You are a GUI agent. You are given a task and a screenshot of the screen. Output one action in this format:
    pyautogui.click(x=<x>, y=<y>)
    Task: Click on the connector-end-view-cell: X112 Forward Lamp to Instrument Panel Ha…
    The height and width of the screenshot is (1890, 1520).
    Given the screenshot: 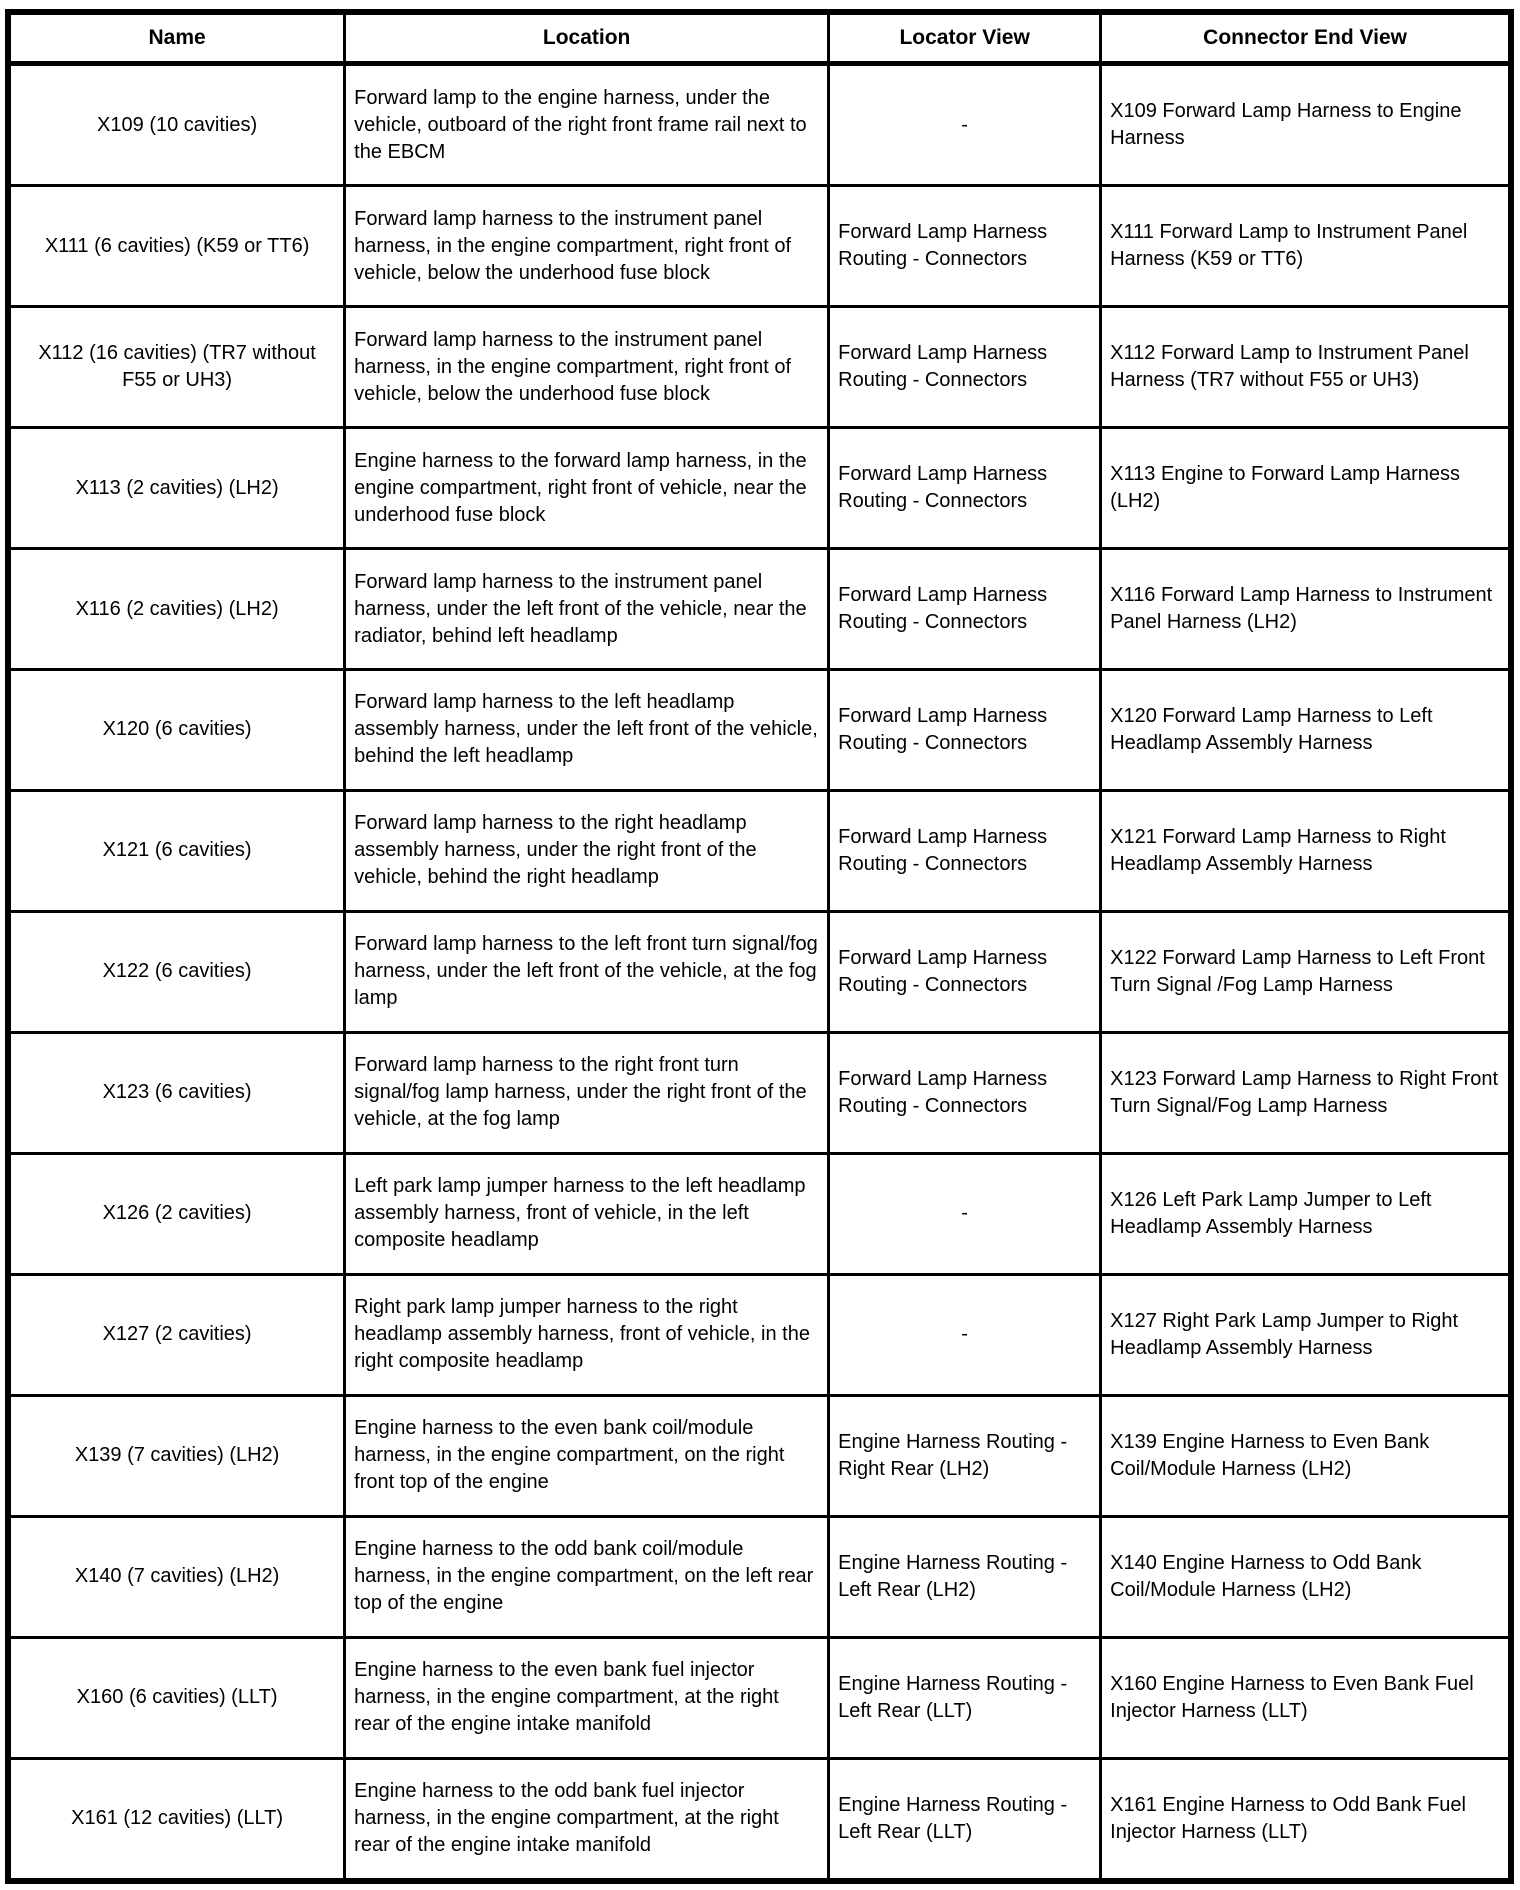 What is the action you would take?
    pyautogui.click(x=1306, y=367)
    